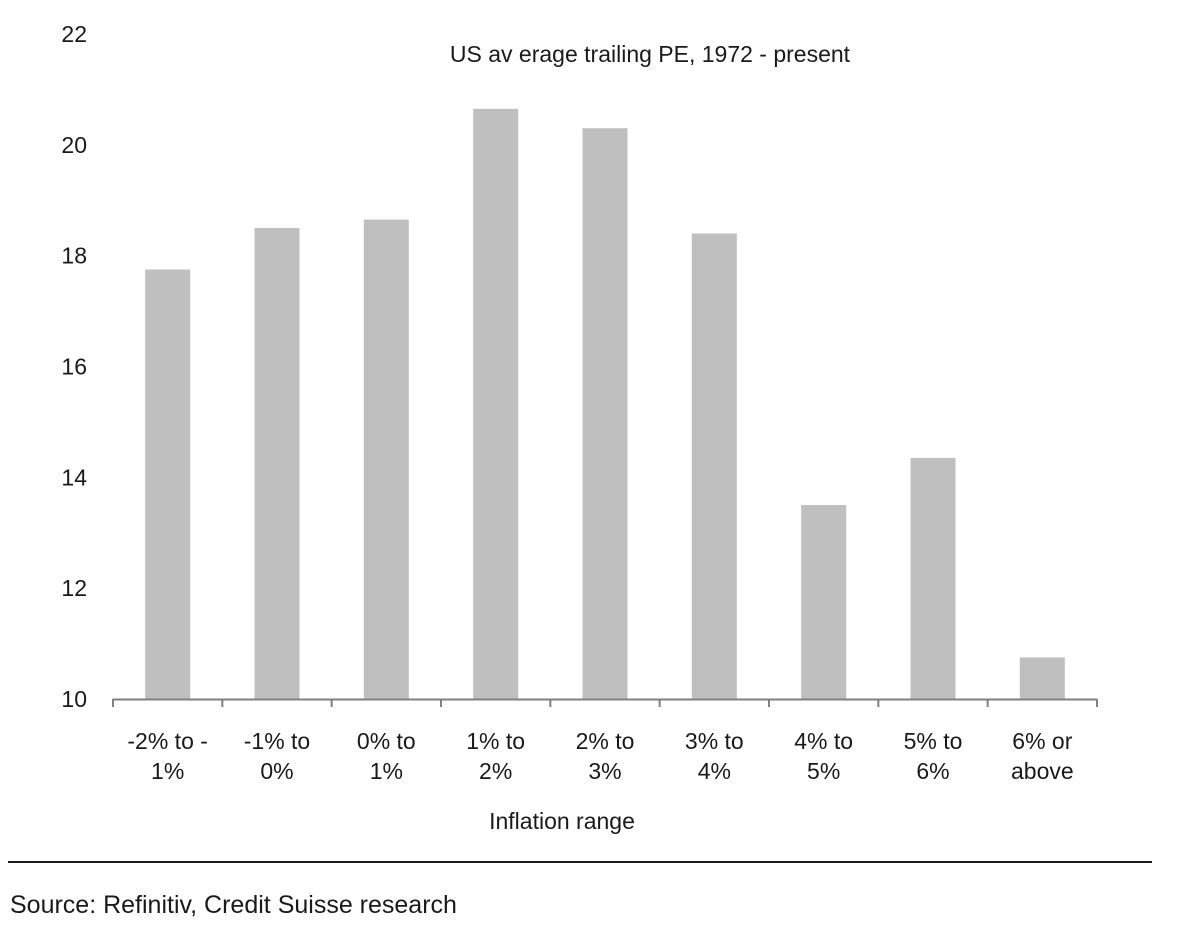  I want to click on x-tick-label-line: 4%, so click(714, 771).